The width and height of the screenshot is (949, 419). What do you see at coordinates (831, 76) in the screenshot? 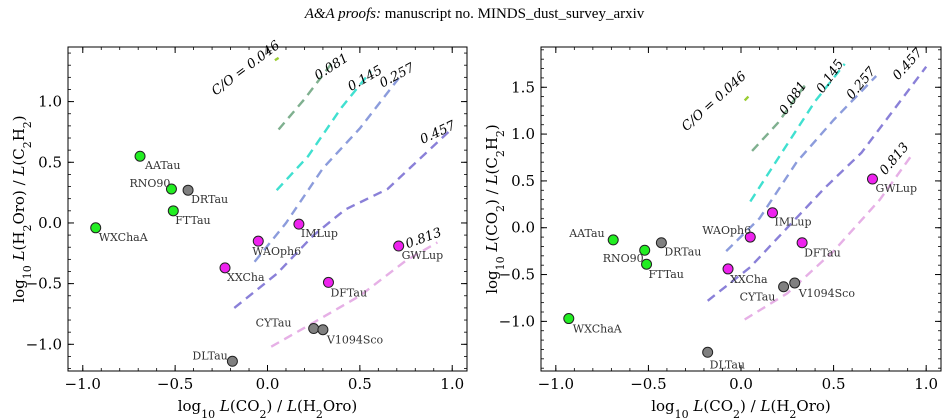
I see `co-track-label: 0.145` at bounding box center [831, 76].